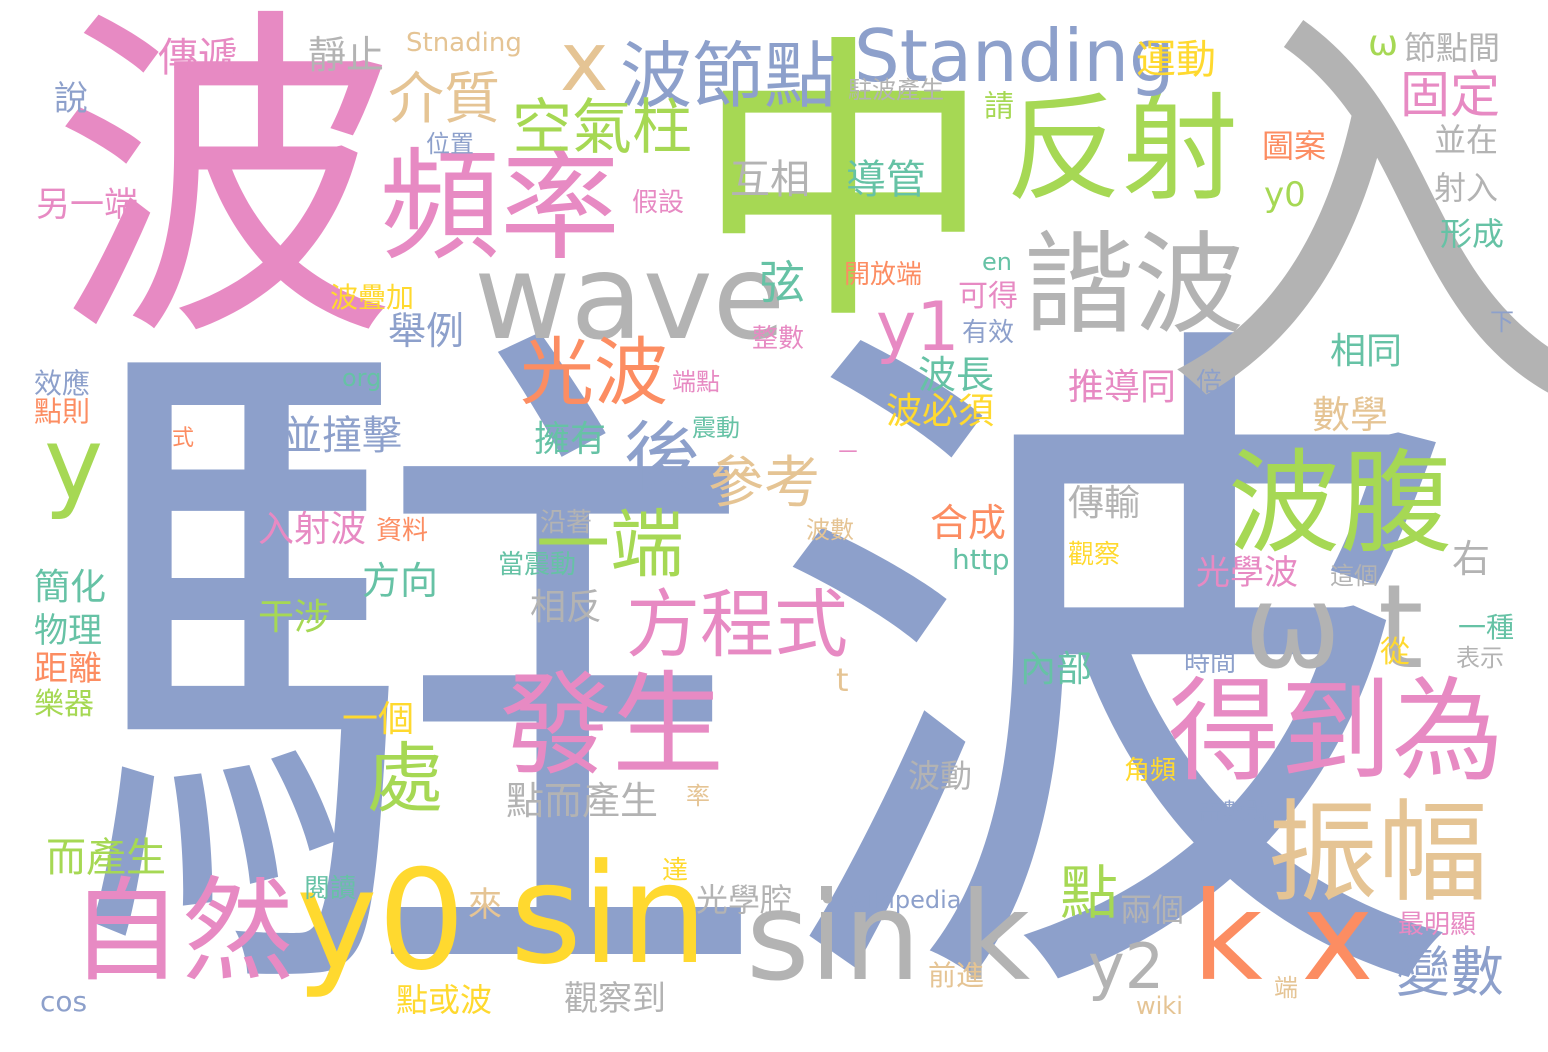 Image resolution: width=1548 pixels, height=1052 pixels. I want to click on word-dianerchansheng: 點而產生, so click(582, 801).